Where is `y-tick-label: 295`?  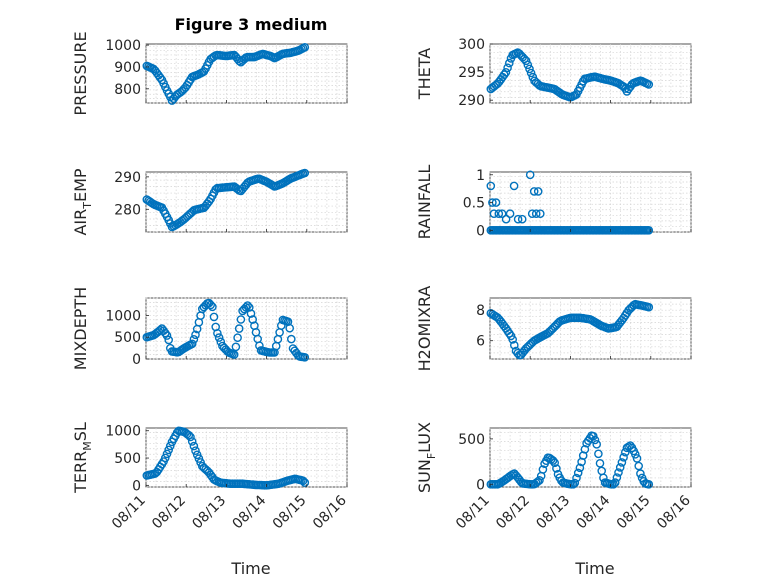 y-tick-label: 295 is located at coordinates (471, 73).